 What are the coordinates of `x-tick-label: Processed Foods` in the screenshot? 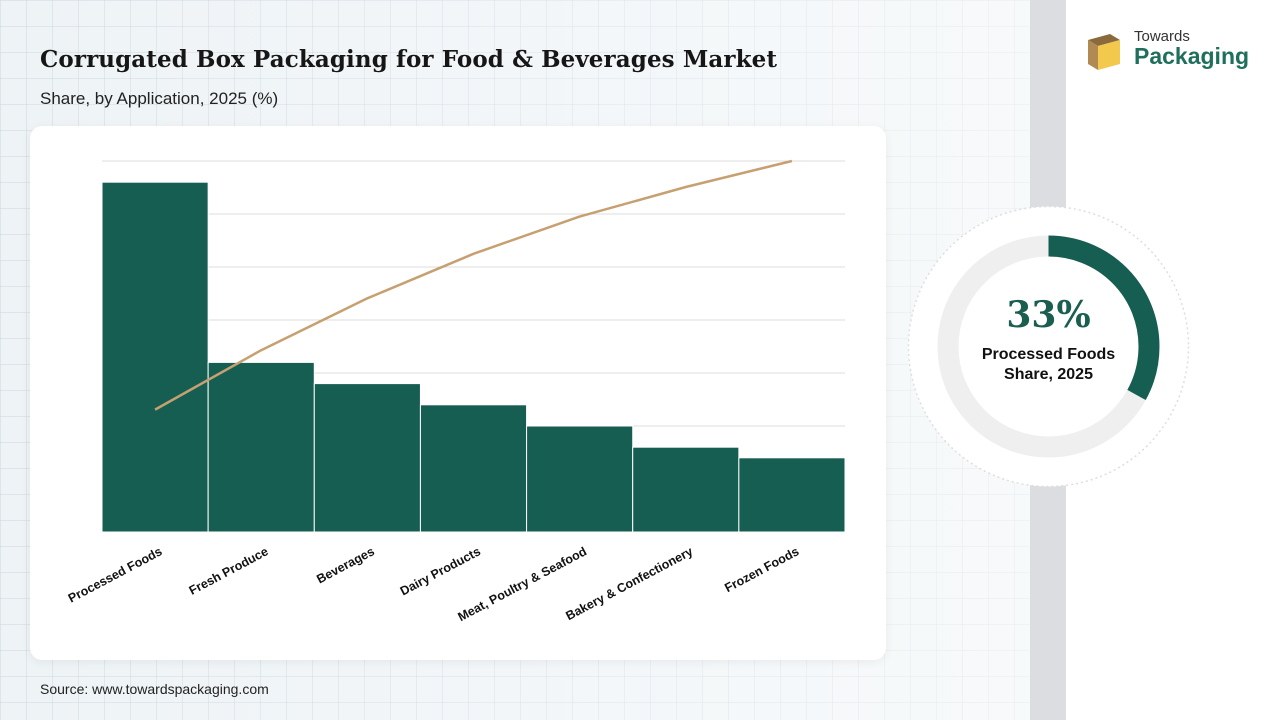 It's located at (115, 574).